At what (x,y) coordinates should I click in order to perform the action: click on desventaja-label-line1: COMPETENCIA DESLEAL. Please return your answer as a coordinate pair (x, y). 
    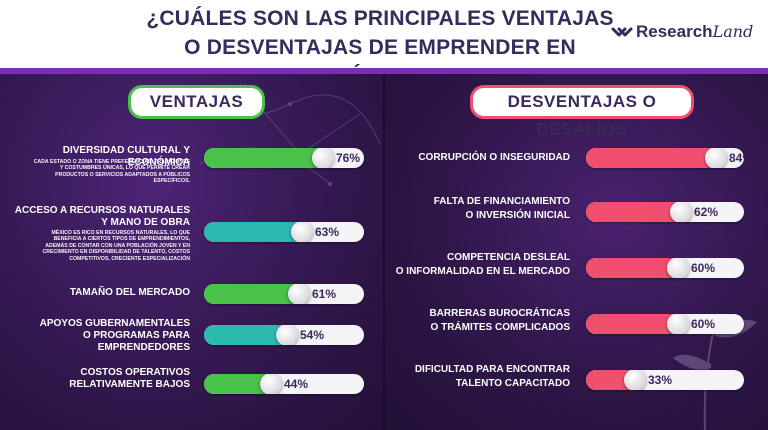
    Looking at the image, I should click on (508, 257).